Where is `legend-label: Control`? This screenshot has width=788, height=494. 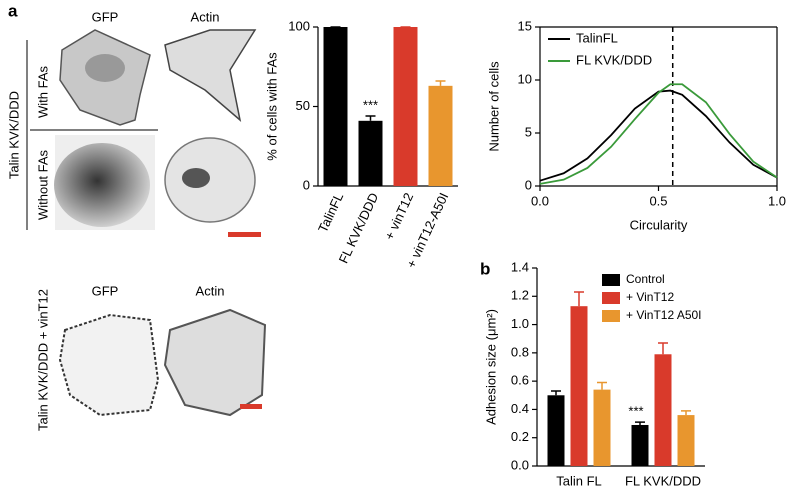 legend-label: Control is located at coordinates (645, 279).